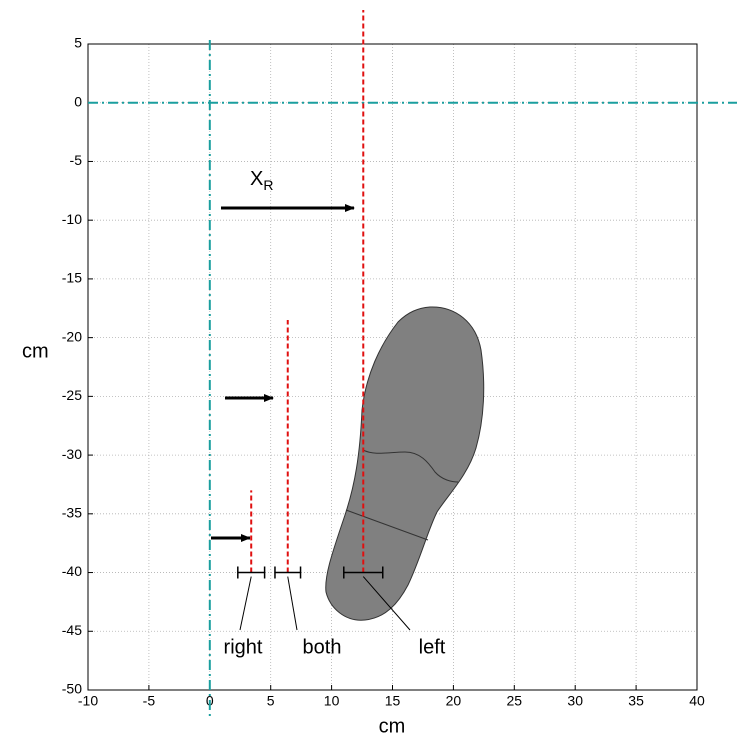  What do you see at coordinates (432, 647) in the screenshot?
I see `estimate-label: left` at bounding box center [432, 647].